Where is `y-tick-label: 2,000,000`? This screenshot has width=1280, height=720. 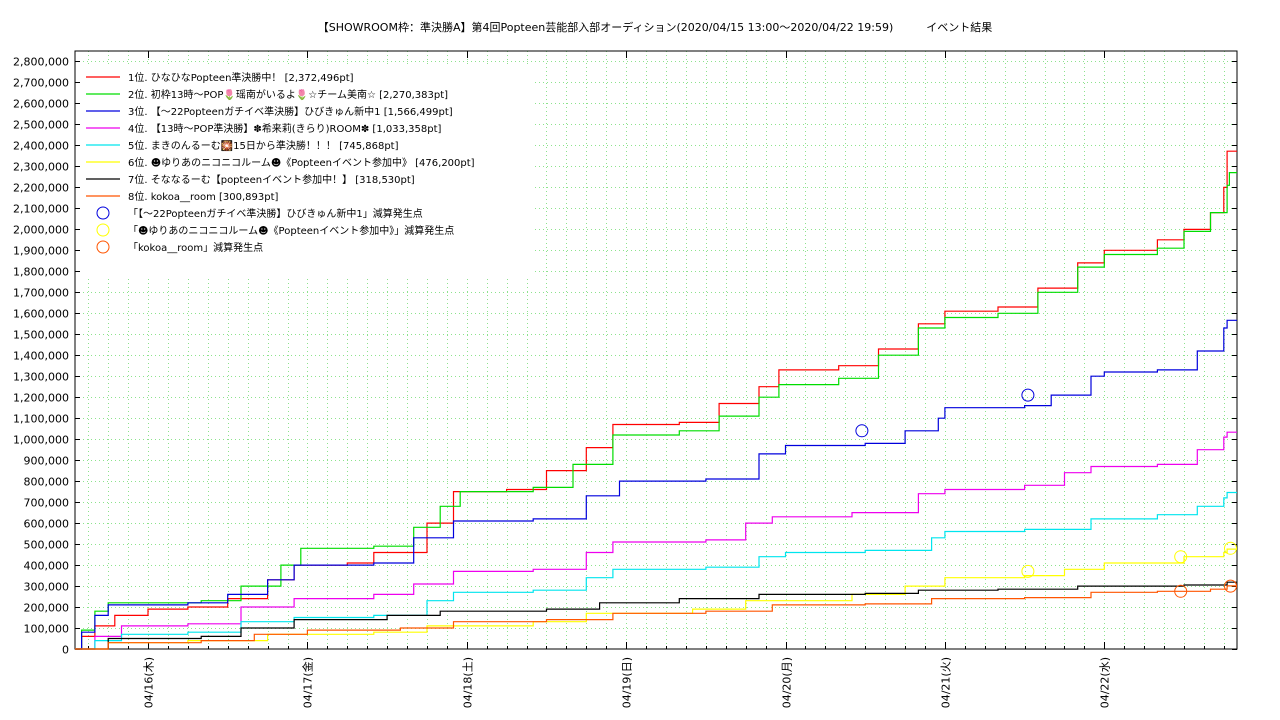 y-tick-label: 2,000,000 is located at coordinates (41, 230).